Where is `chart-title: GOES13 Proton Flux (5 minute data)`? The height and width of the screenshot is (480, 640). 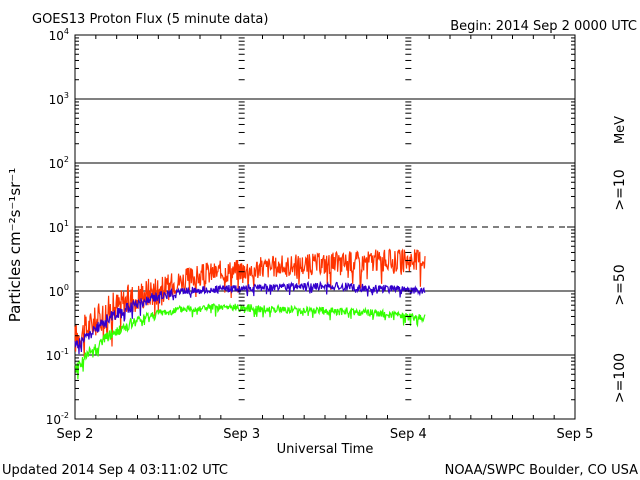 chart-title: GOES13 Proton Flux (5 minute data) is located at coordinates (150, 19).